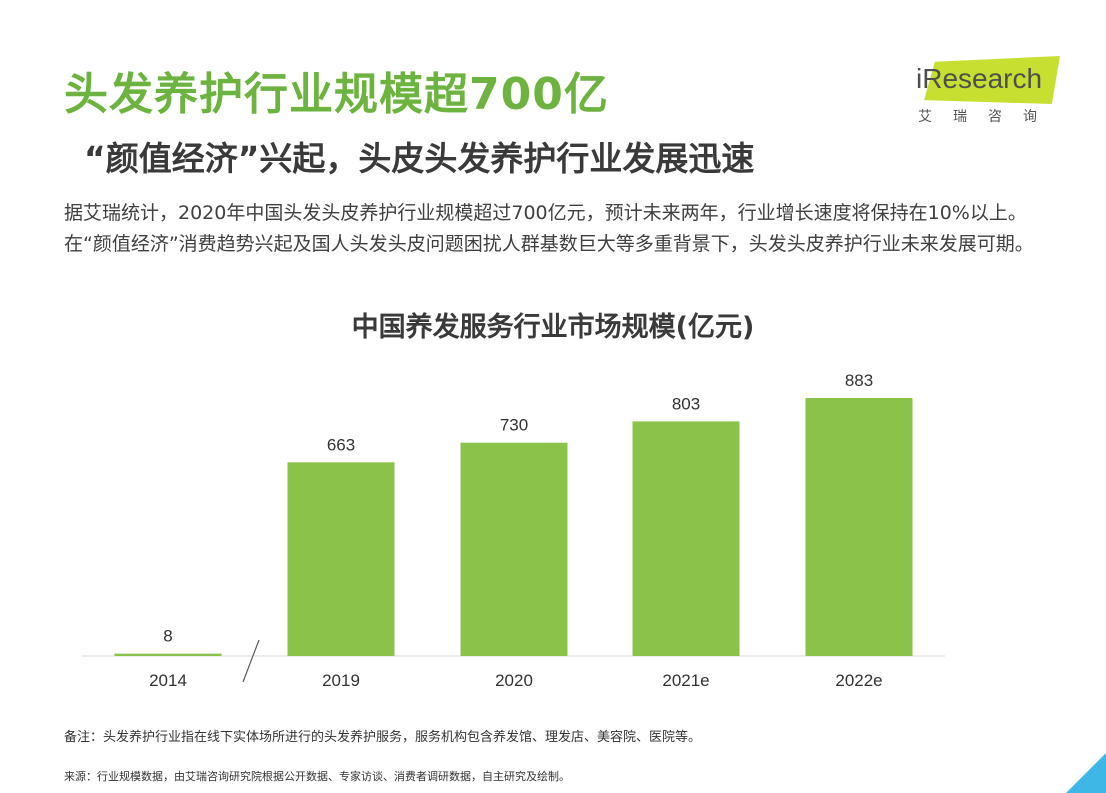  Describe the element at coordinates (514, 680) in the screenshot. I see `x-tick-label-2020: 2020` at that location.